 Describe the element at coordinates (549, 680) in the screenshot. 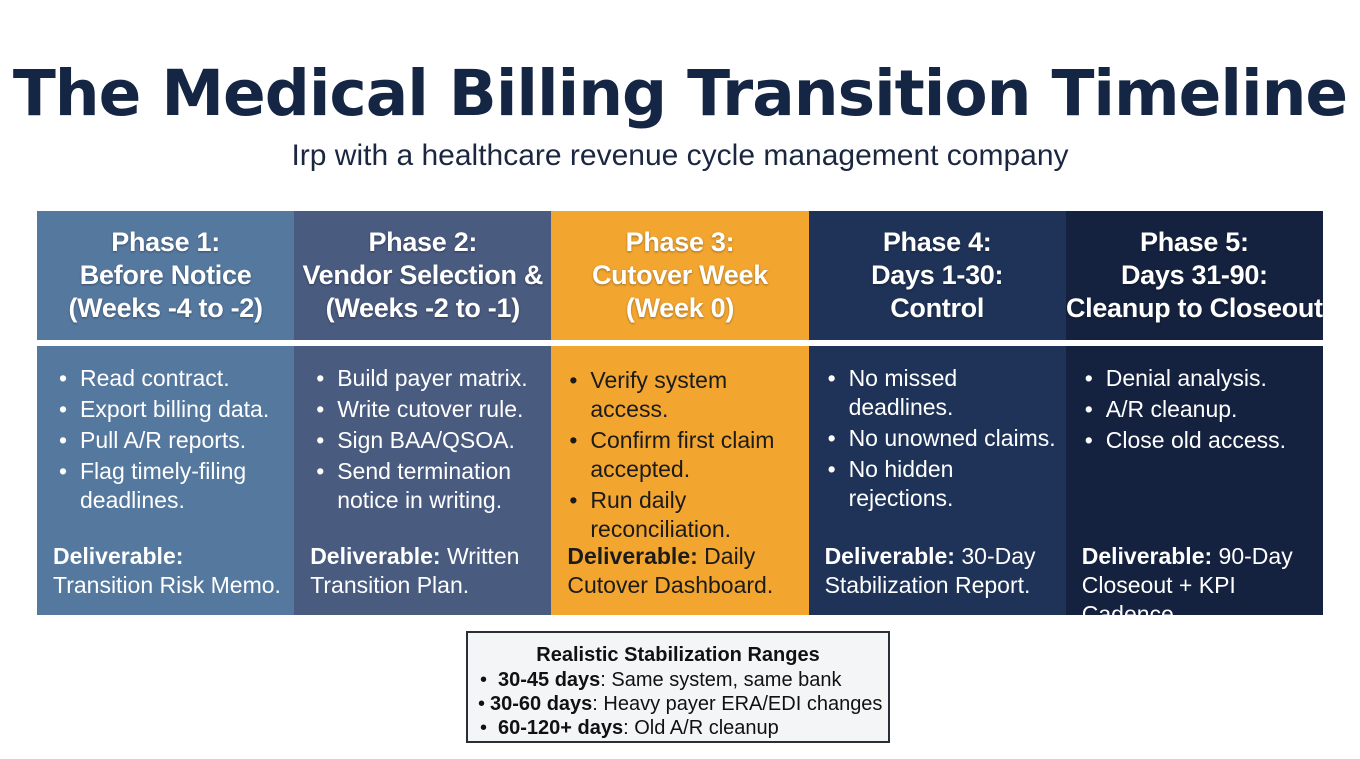

I see `range-value: 30-45 days` at that location.